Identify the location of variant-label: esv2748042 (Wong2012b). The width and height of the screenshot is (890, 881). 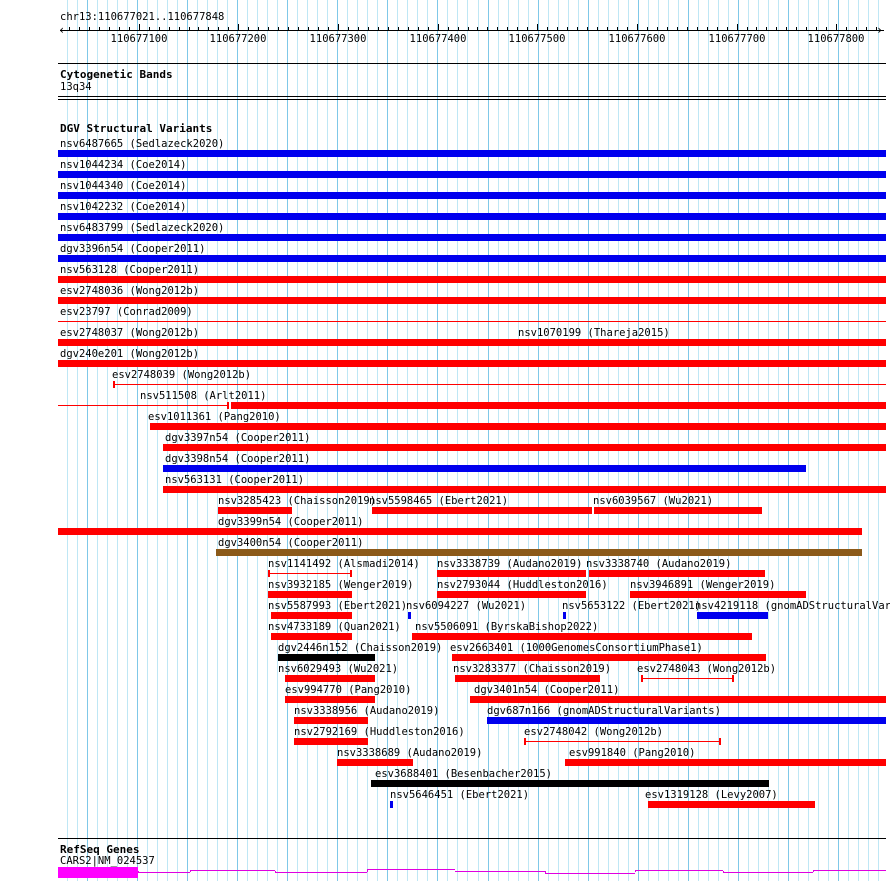
(594, 732).